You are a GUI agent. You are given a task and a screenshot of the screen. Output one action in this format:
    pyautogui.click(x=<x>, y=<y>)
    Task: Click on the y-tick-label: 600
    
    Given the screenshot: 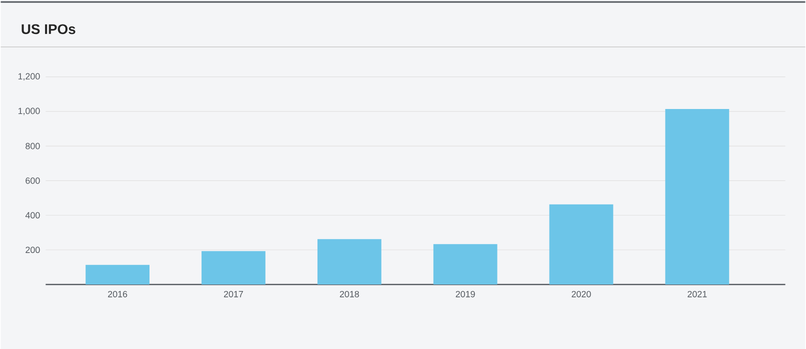 What is the action you would take?
    pyautogui.click(x=33, y=180)
    